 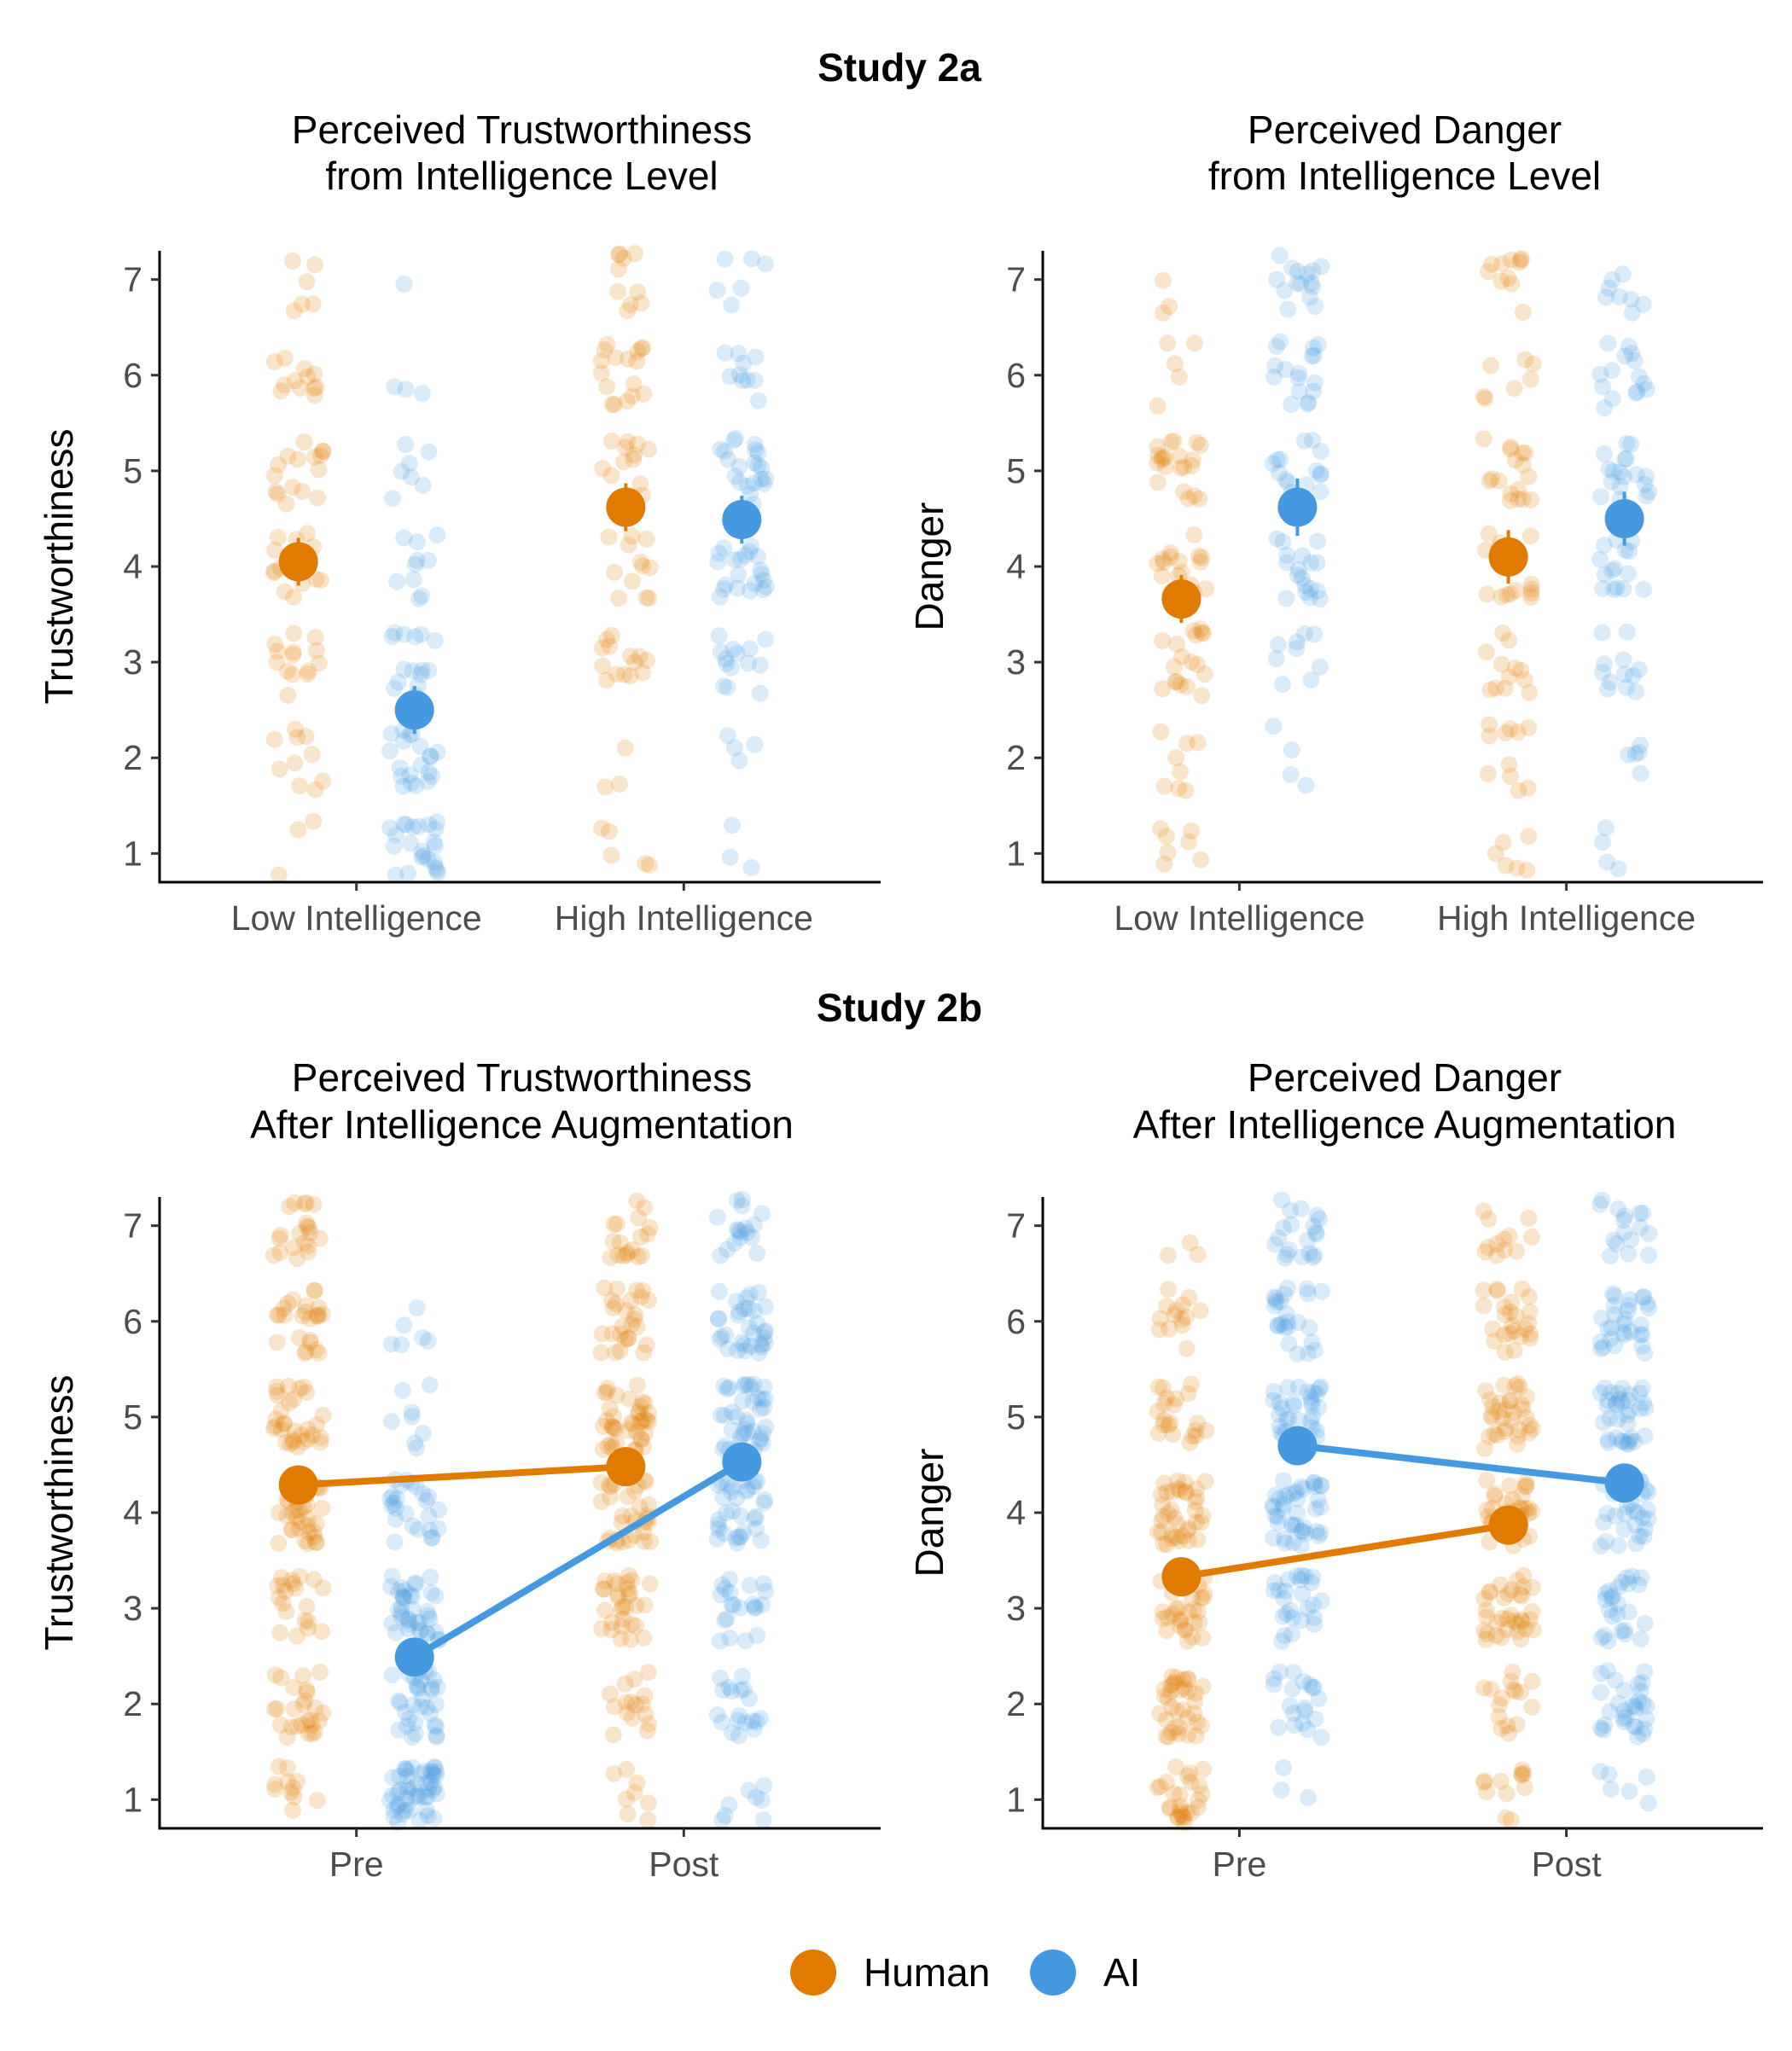 I want to click on mean-point-ai, so click(x=414, y=1657).